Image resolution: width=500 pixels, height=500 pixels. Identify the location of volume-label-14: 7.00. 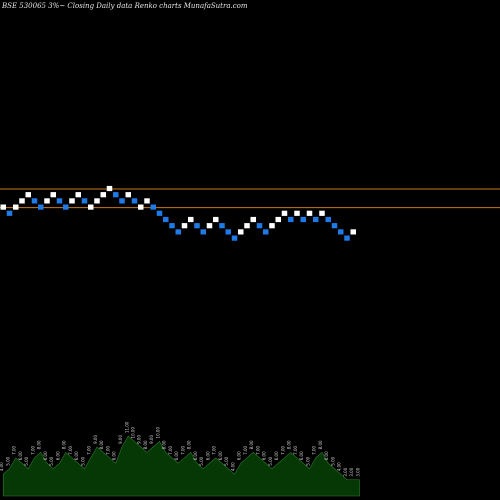
(89, 449).